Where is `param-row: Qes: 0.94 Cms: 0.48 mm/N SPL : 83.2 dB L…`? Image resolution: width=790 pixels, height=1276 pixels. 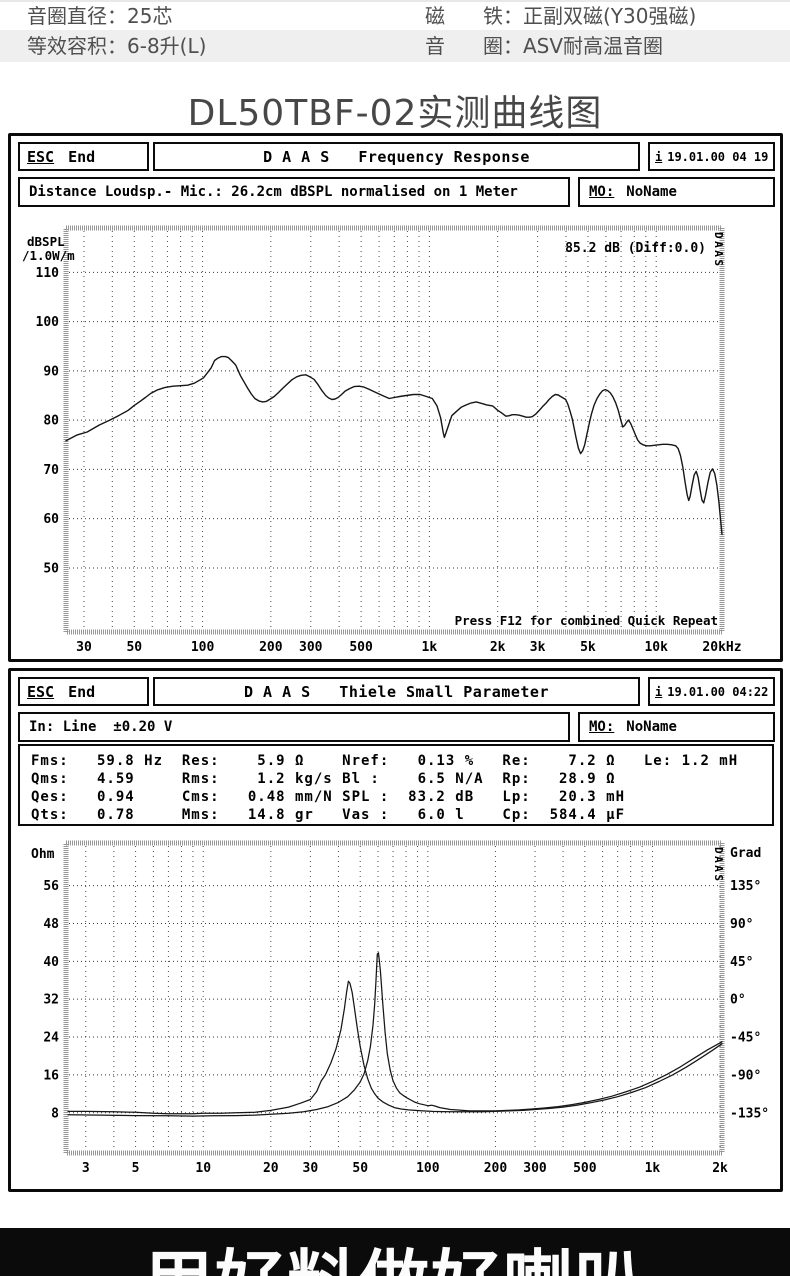
param-row: Qes: 0.94 Cms: 0.48 mm/N SPL : 83.2 dB L… is located at coordinates (328, 797).